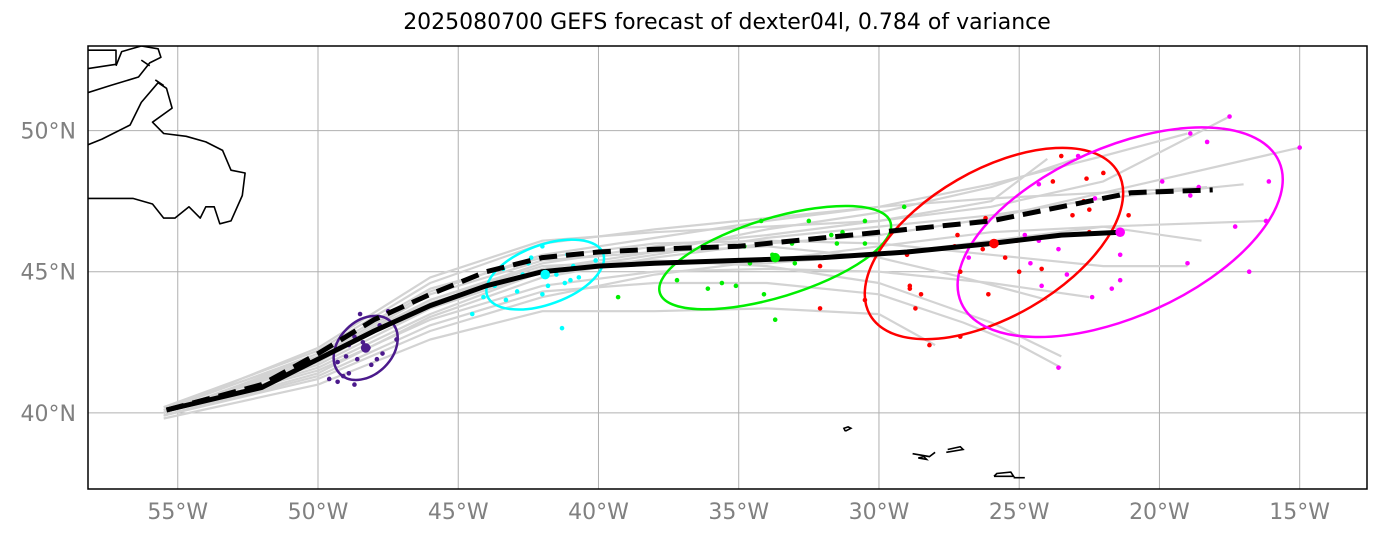 This screenshot has height=538, width=1382. Describe the element at coordinates (549, 363) in the screenshot. I see `ensemble-track` at that location.